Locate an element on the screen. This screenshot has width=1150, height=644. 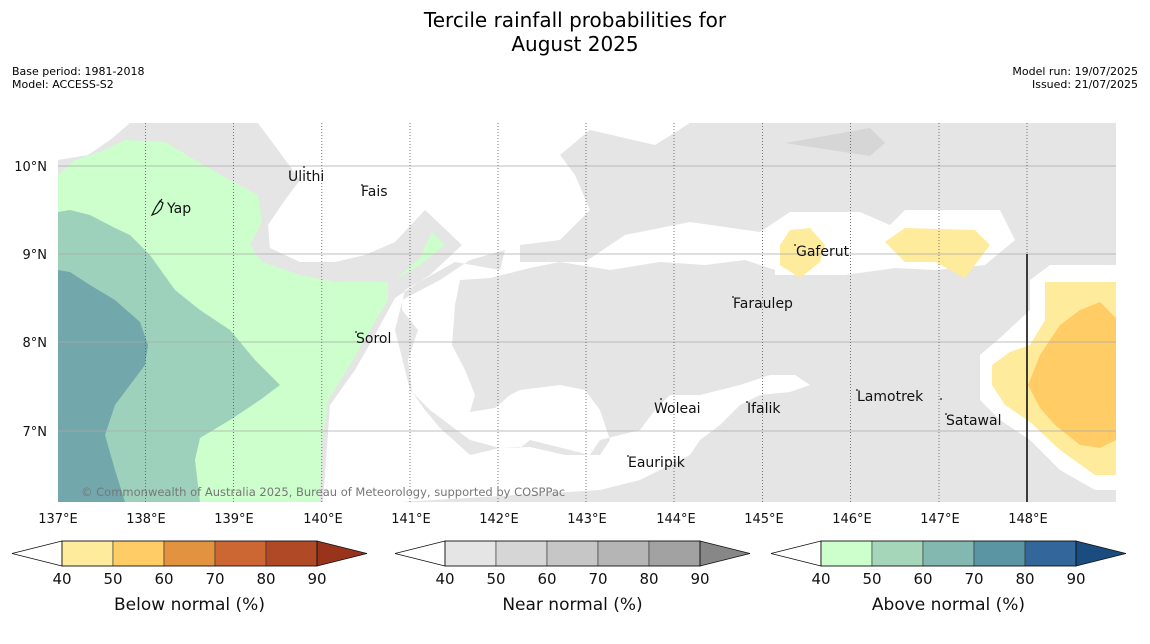
below-normal-colorbar-tick: 60 is located at coordinates (163, 579).